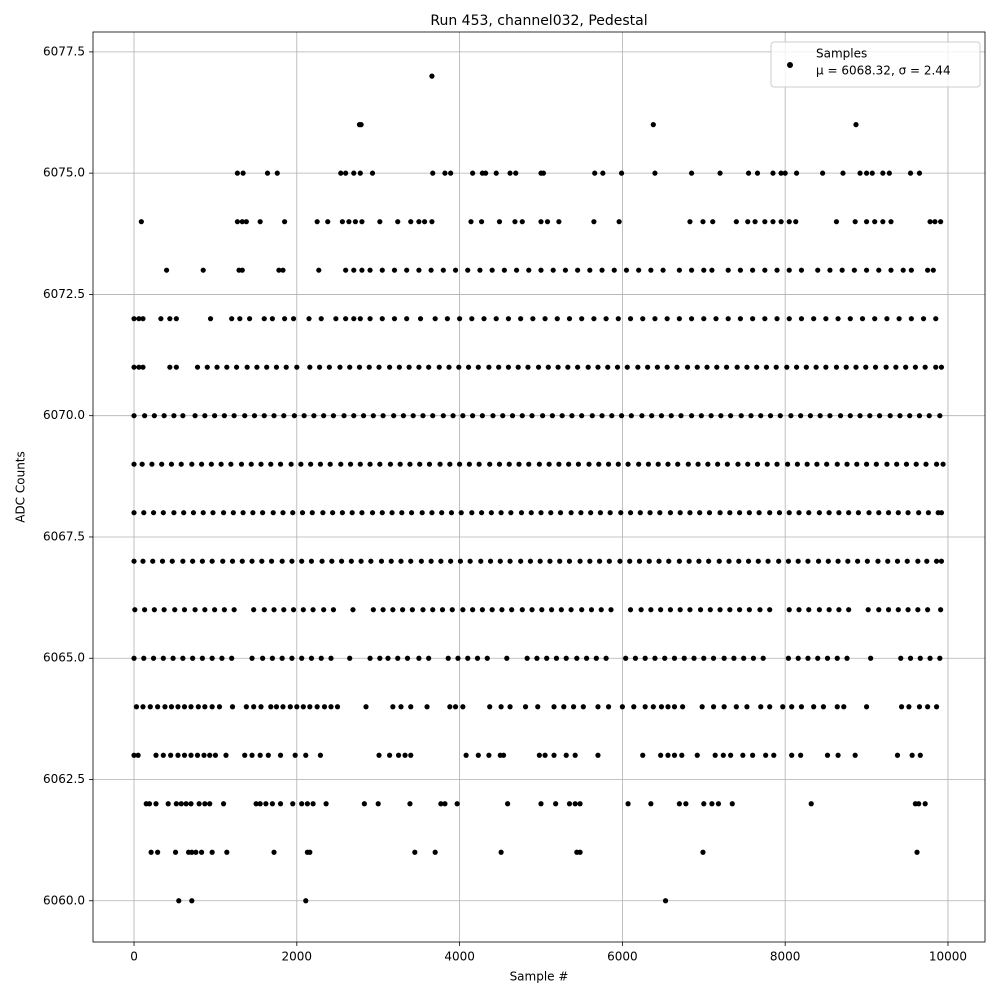  I want to click on legend-marker, so click(790, 65).